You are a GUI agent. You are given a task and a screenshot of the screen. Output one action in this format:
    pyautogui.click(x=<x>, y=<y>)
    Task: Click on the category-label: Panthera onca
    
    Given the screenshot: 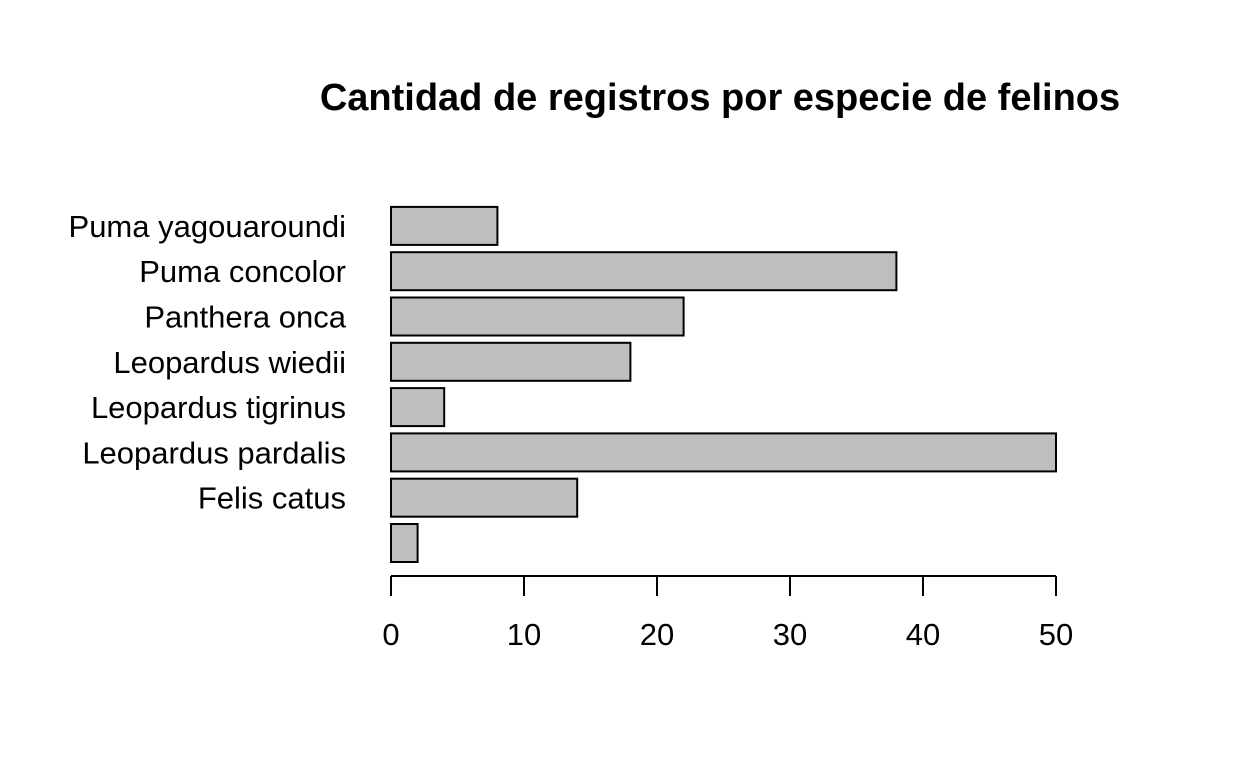 What is the action you would take?
    pyautogui.click(x=245, y=317)
    